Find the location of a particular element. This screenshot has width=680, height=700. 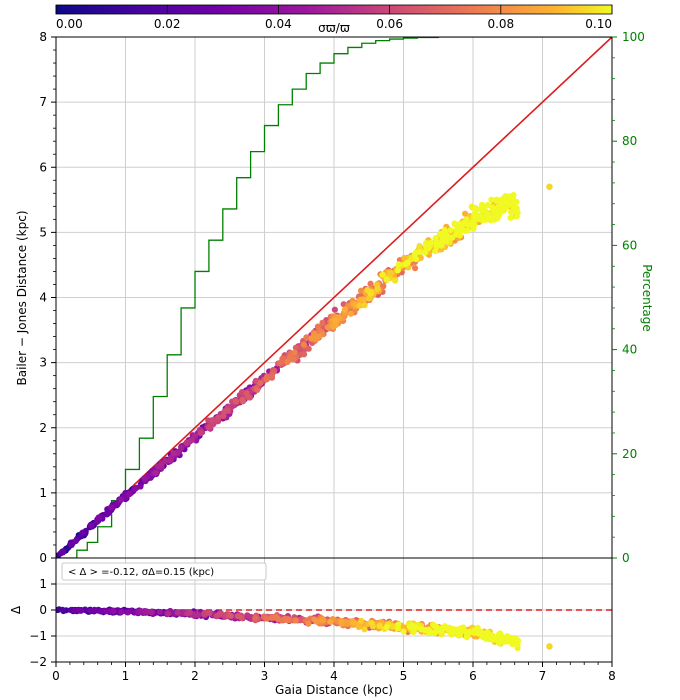

y-tick-label: 0 is located at coordinates (43, 610).